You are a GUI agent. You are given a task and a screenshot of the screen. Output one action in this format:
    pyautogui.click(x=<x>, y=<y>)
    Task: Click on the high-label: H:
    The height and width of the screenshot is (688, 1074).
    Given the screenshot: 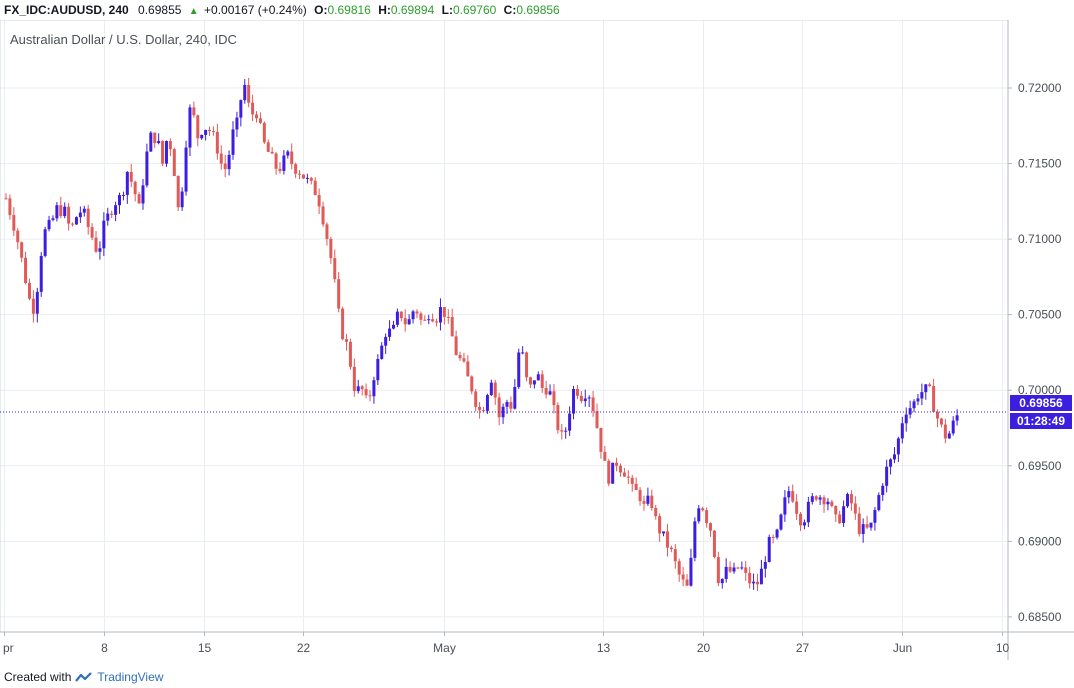 What is the action you would take?
    pyautogui.click(x=384, y=10)
    